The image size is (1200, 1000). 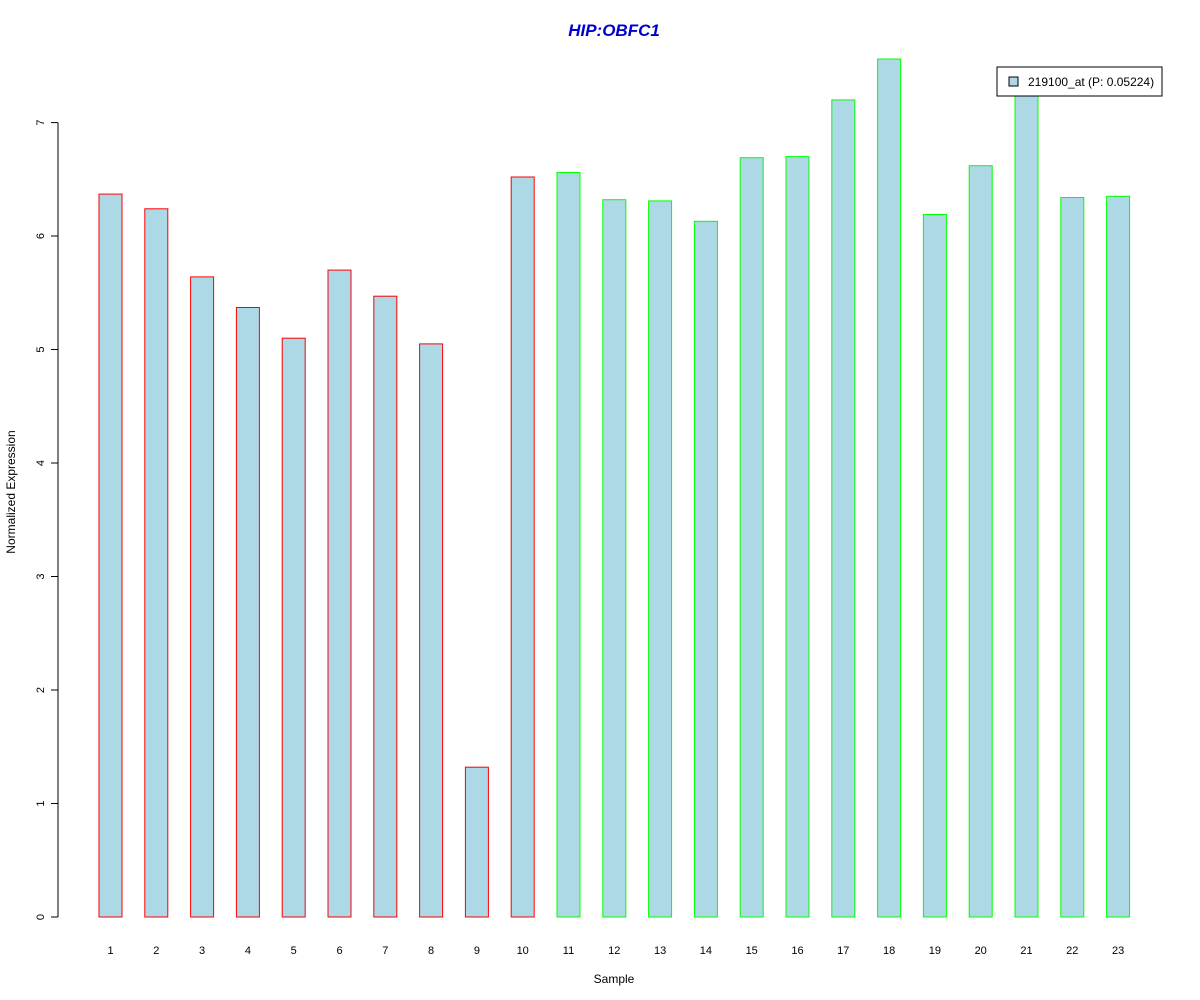 I want to click on x-tick-label: 10, so click(x=523, y=951).